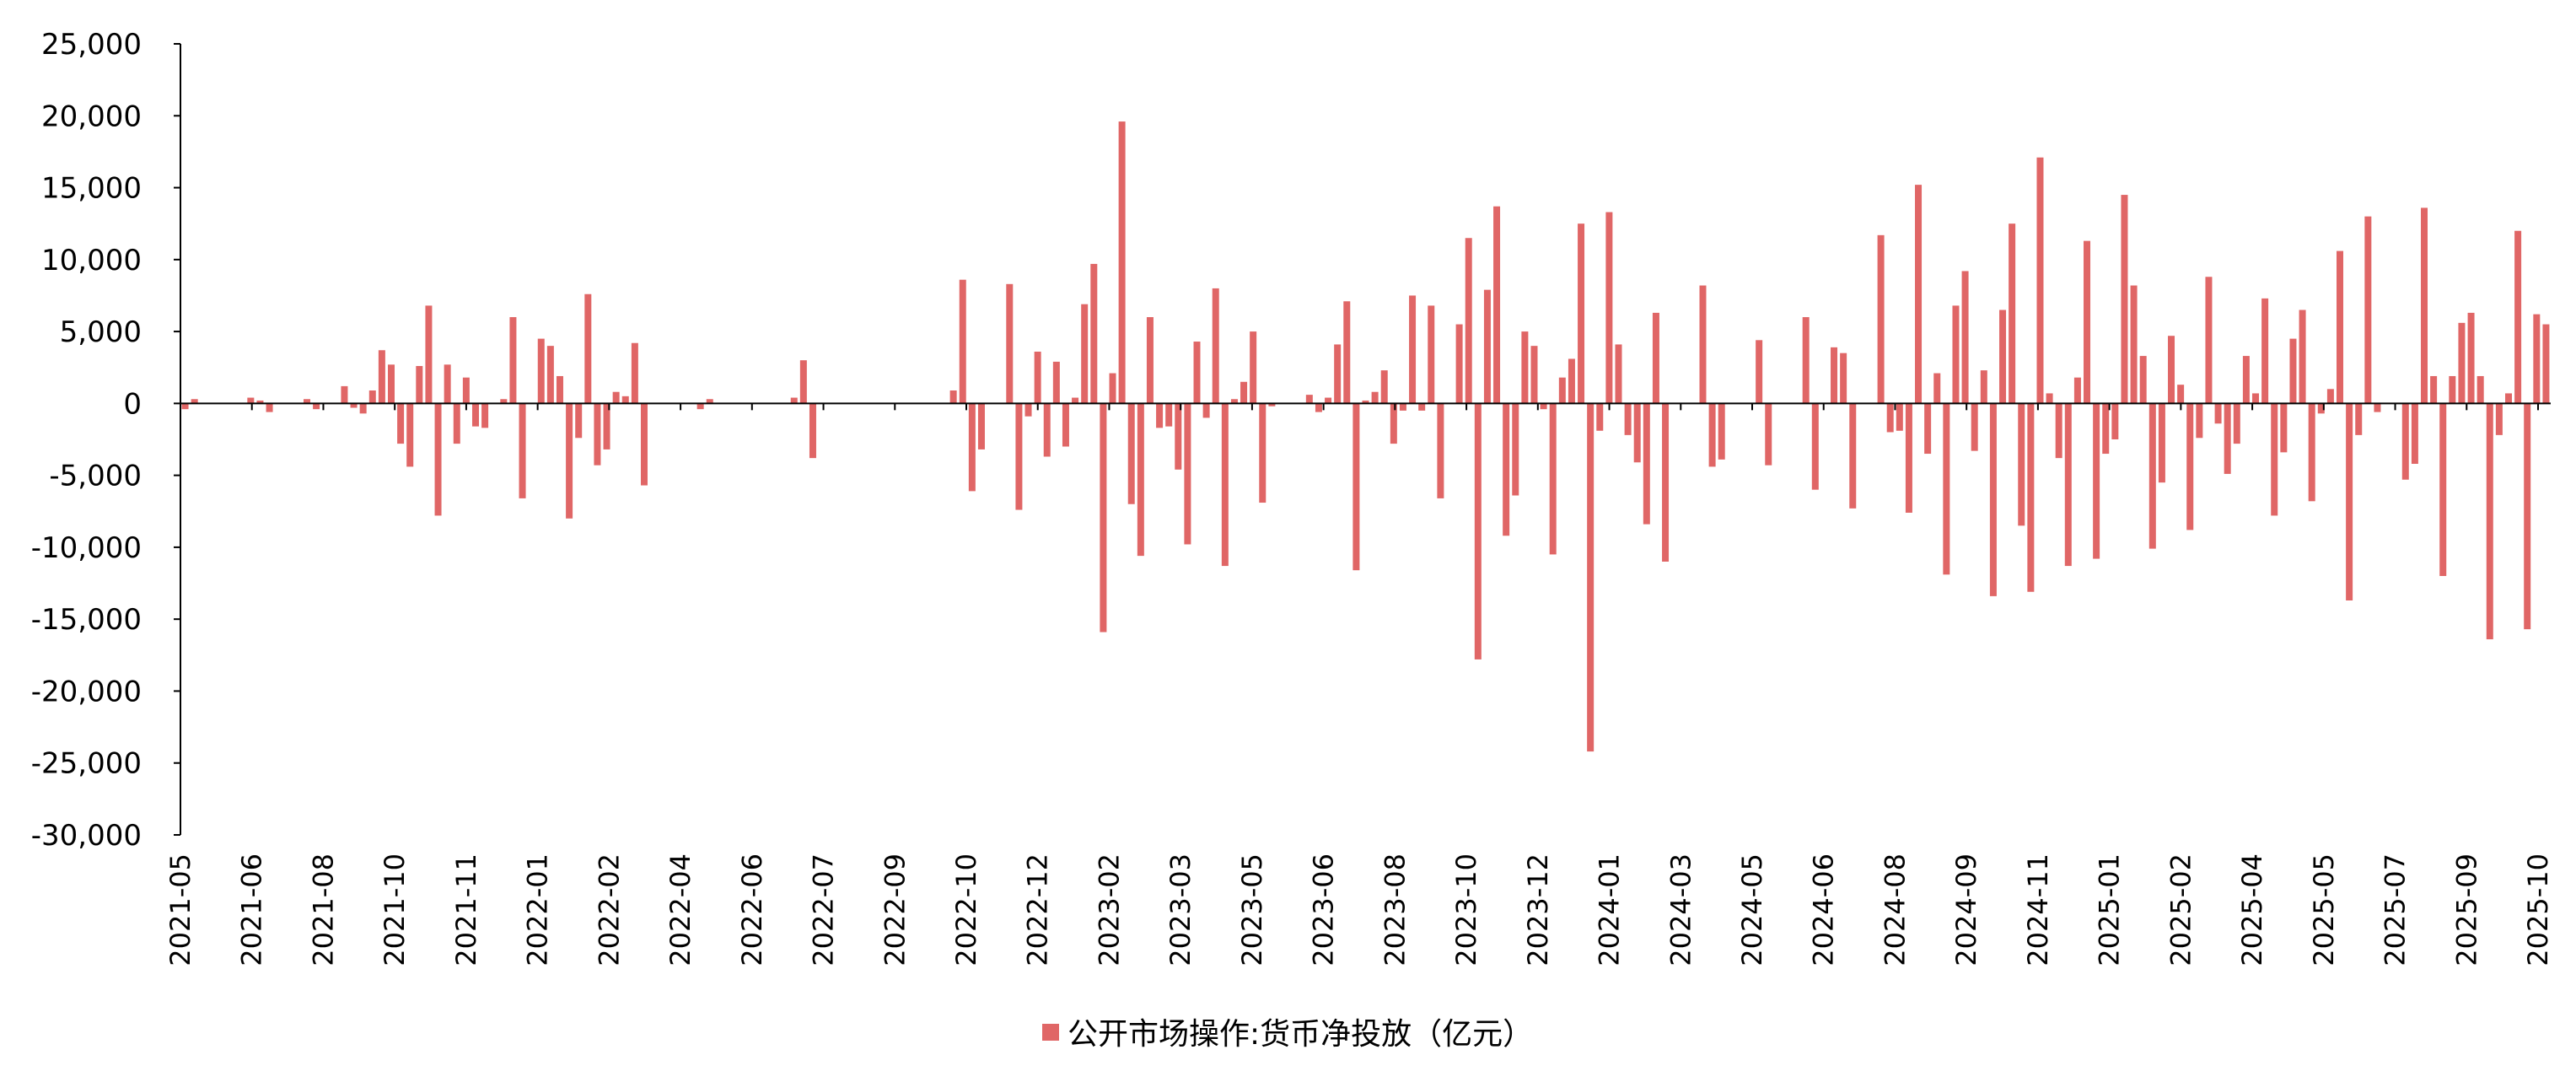 The width and height of the screenshot is (2576, 1082). Describe the element at coordinates (101, 332) in the screenshot. I see `y-tick-label: 5,000` at that location.